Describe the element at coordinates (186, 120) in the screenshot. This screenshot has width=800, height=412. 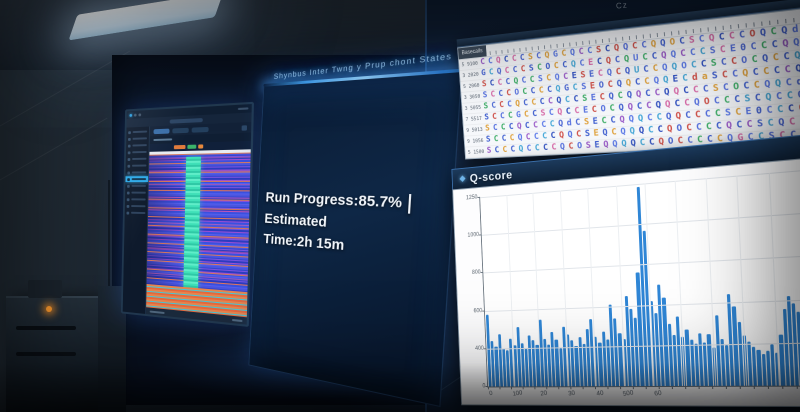
I see `header-title-pill` at that location.